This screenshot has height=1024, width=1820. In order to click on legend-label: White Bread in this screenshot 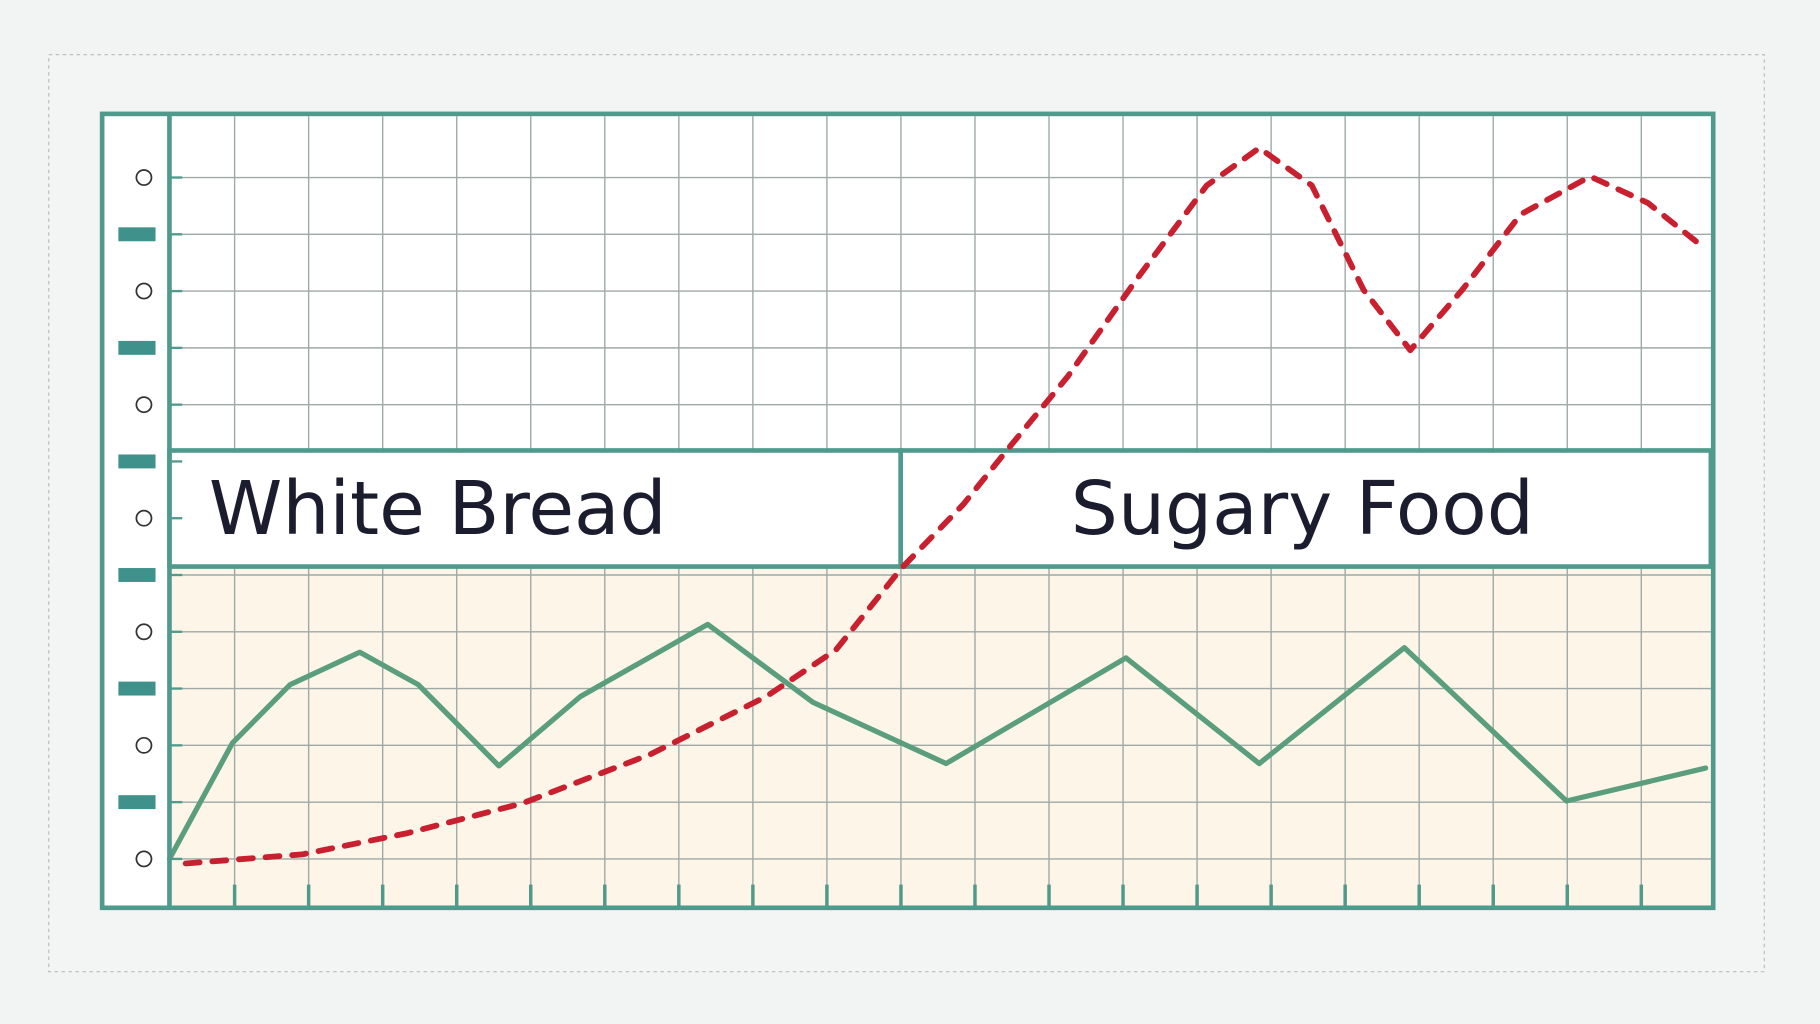, I will do `click(438, 508)`.